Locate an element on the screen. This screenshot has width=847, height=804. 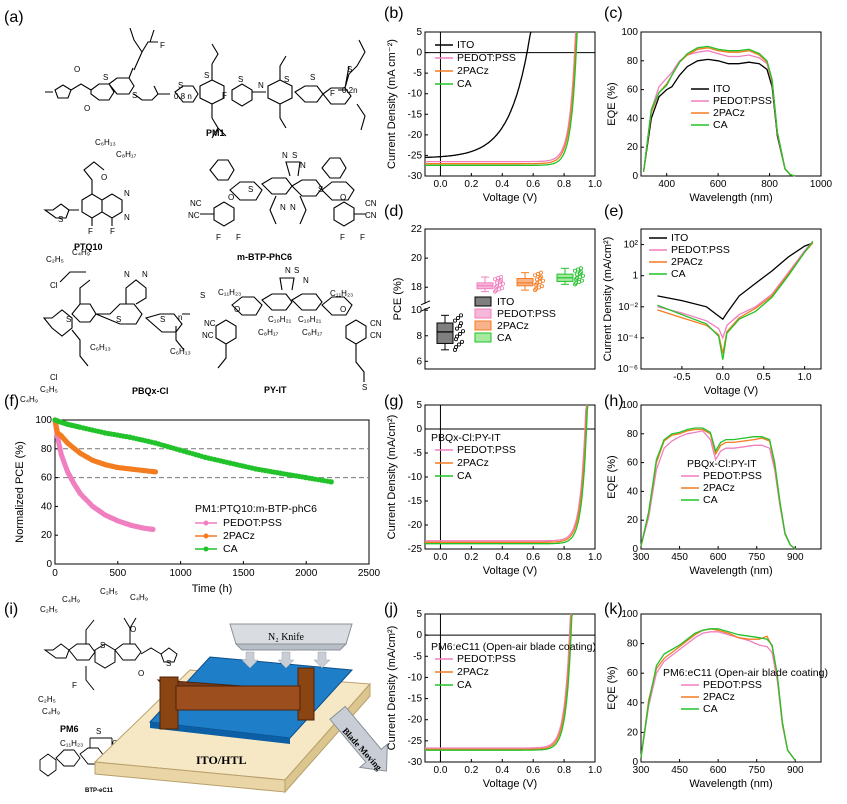
y-tick-label: -30 is located at coordinates (415, 762).